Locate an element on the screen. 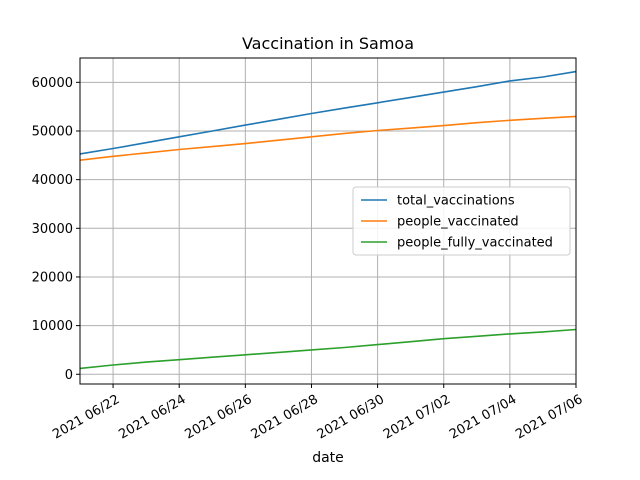 The image size is (640, 480). x-tick-label: 2021 06/28 is located at coordinates (285, 417).